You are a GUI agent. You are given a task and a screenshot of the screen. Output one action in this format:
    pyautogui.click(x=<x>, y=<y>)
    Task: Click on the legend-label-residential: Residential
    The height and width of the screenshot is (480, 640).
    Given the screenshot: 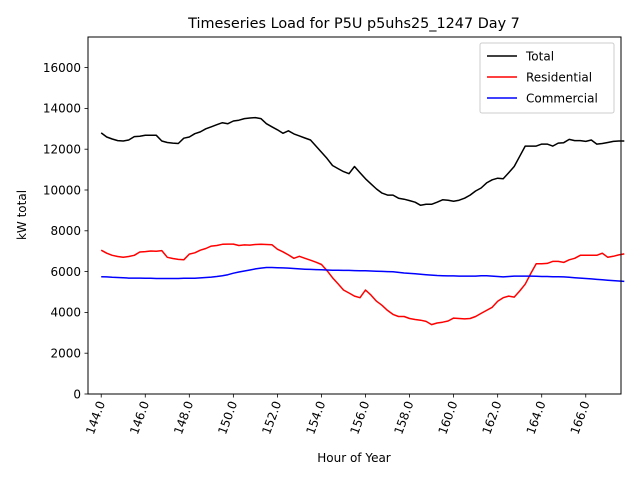 What is the action you would take?
    pyautogui.click(x=559, y=78)
    